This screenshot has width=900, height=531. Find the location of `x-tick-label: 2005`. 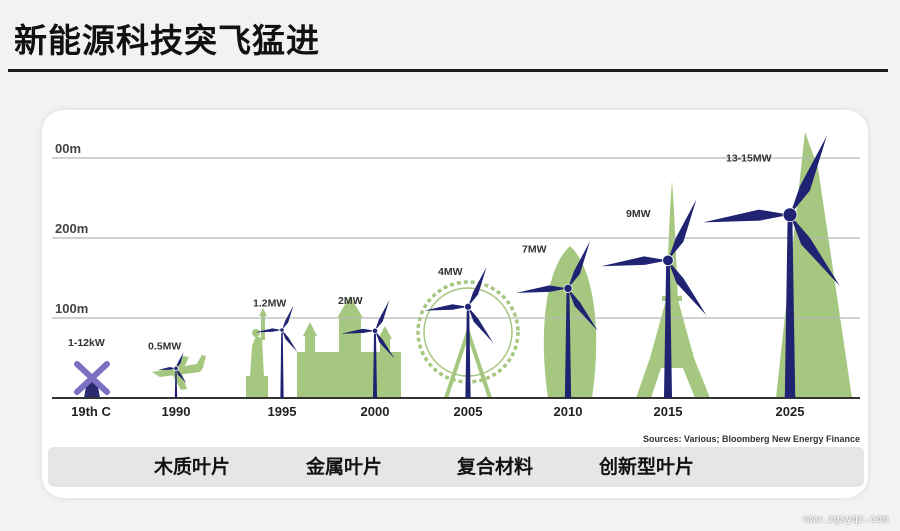

x-tick-label: 2005 is located at coordinates (468, 411).